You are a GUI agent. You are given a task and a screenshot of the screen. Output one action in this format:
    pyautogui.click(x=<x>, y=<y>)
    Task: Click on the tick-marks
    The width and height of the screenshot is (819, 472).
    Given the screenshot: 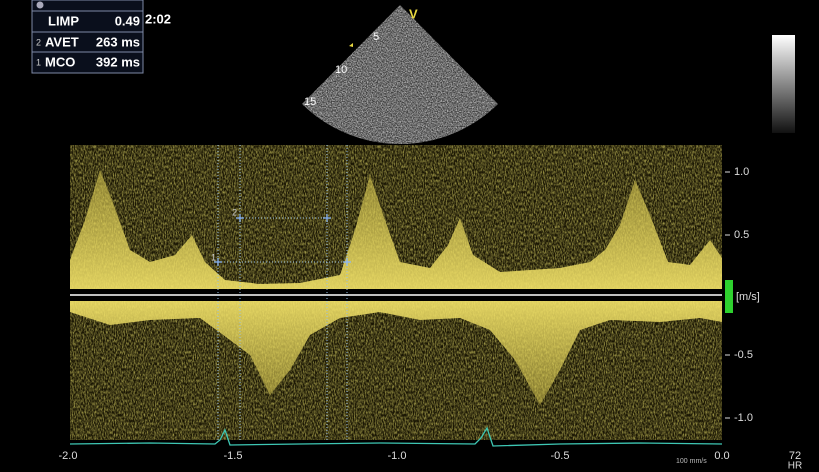 What is the action you would take?
    pyautogui.click(x=727, y=295)
    